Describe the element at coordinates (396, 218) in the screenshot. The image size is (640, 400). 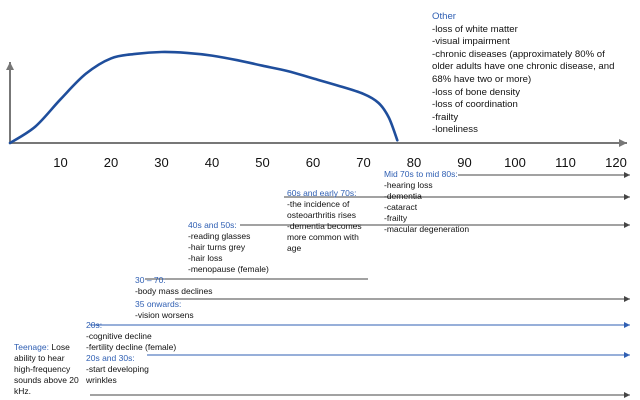
I see `stage-item: -frailty` at that location.